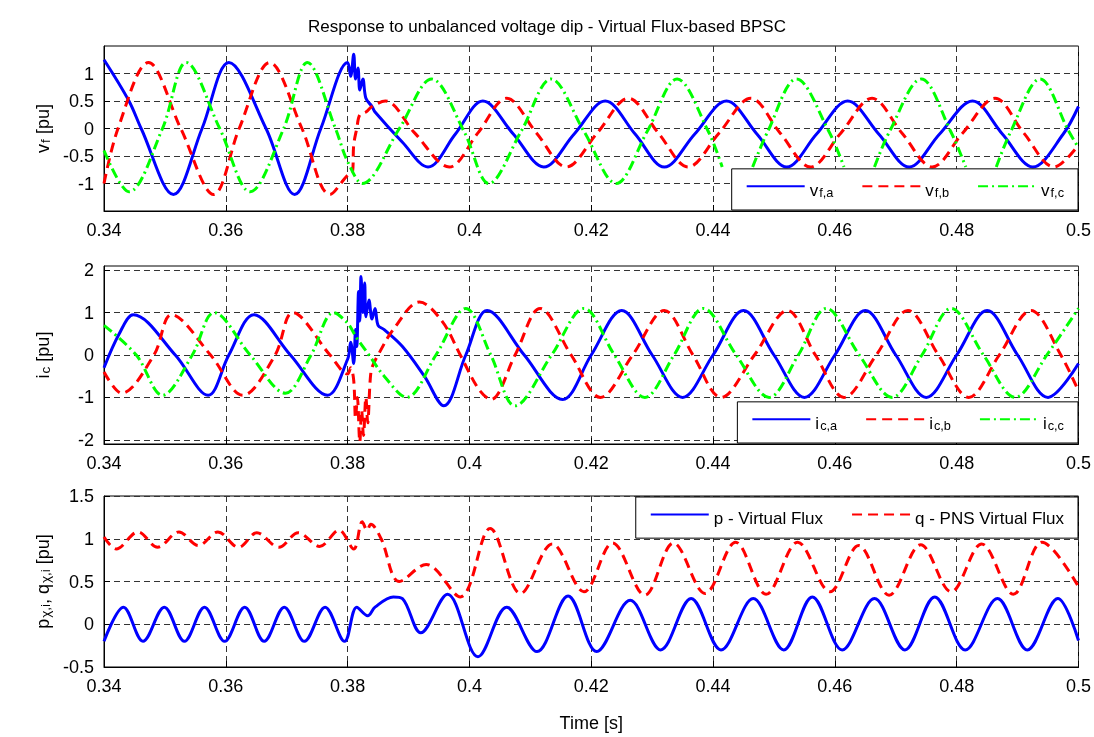 This screenshot has height=737, width=1094. I want to click on y-tick-label: 2, so click(88, 270).